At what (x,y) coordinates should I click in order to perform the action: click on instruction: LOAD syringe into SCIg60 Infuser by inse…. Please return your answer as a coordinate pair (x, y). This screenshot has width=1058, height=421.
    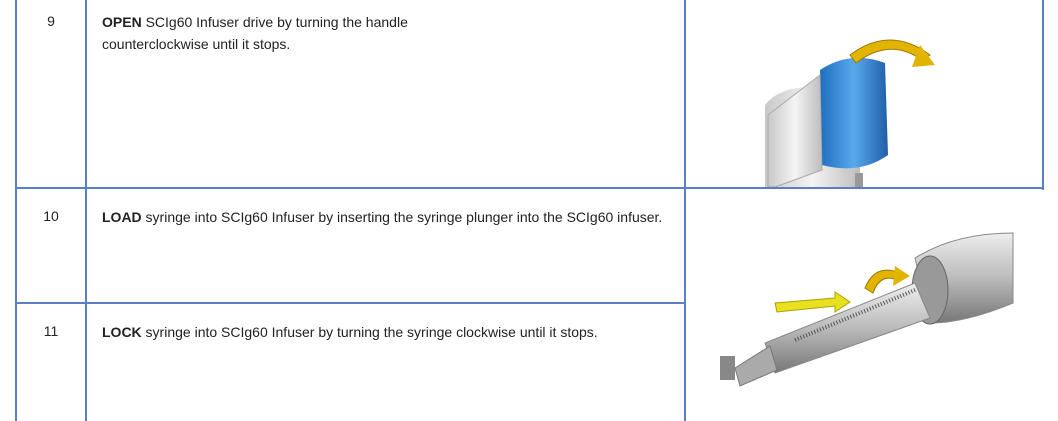
    Looking at the image, I should click on (387, 217).